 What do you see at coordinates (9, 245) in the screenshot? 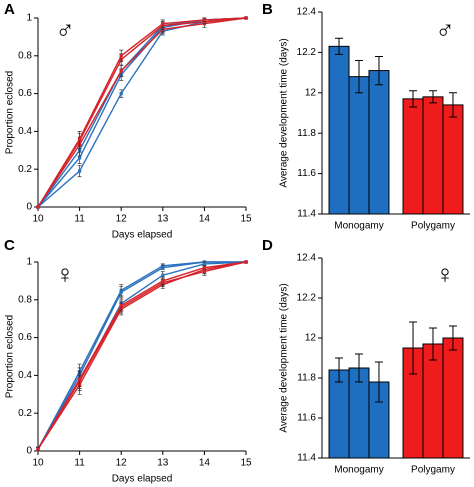
I see `panel-label: C` at bounding box center [9, 245].